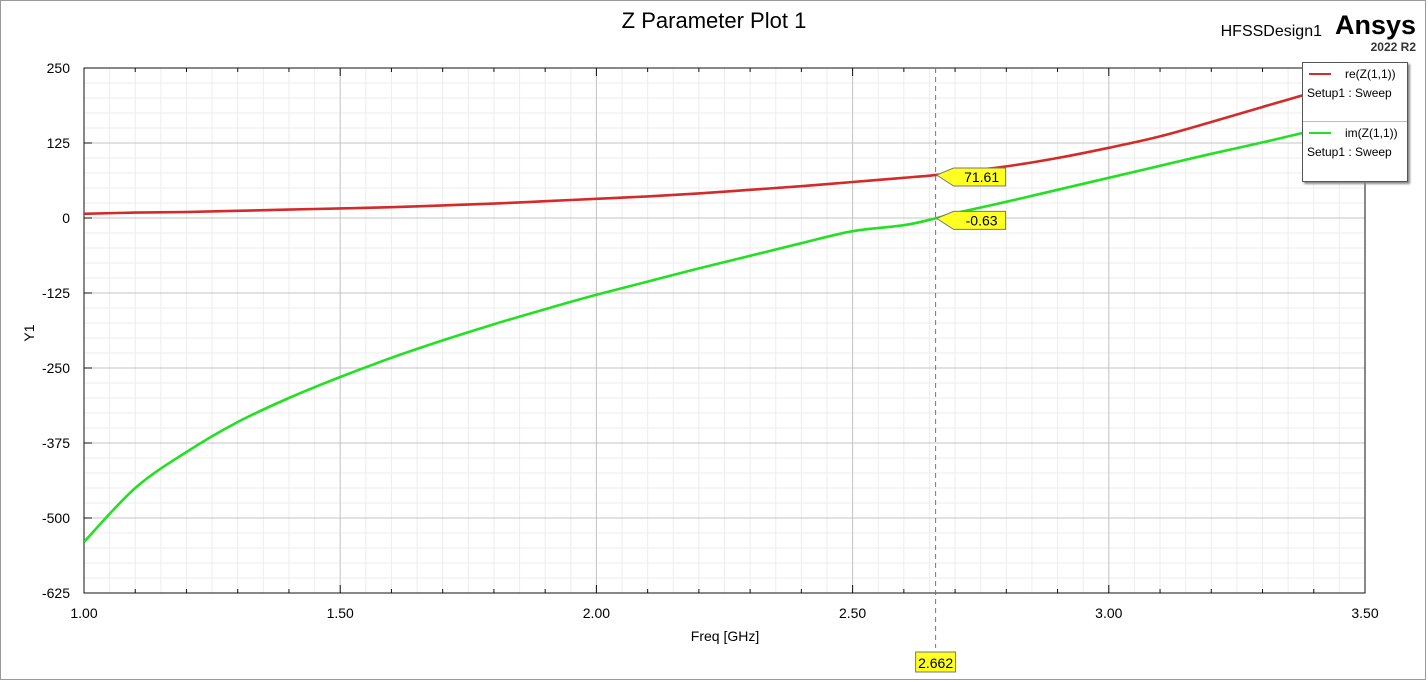  I want to click on legend-item-re: re(Z(1,1)) Setup1 : Sweep, so click(1355, 92).